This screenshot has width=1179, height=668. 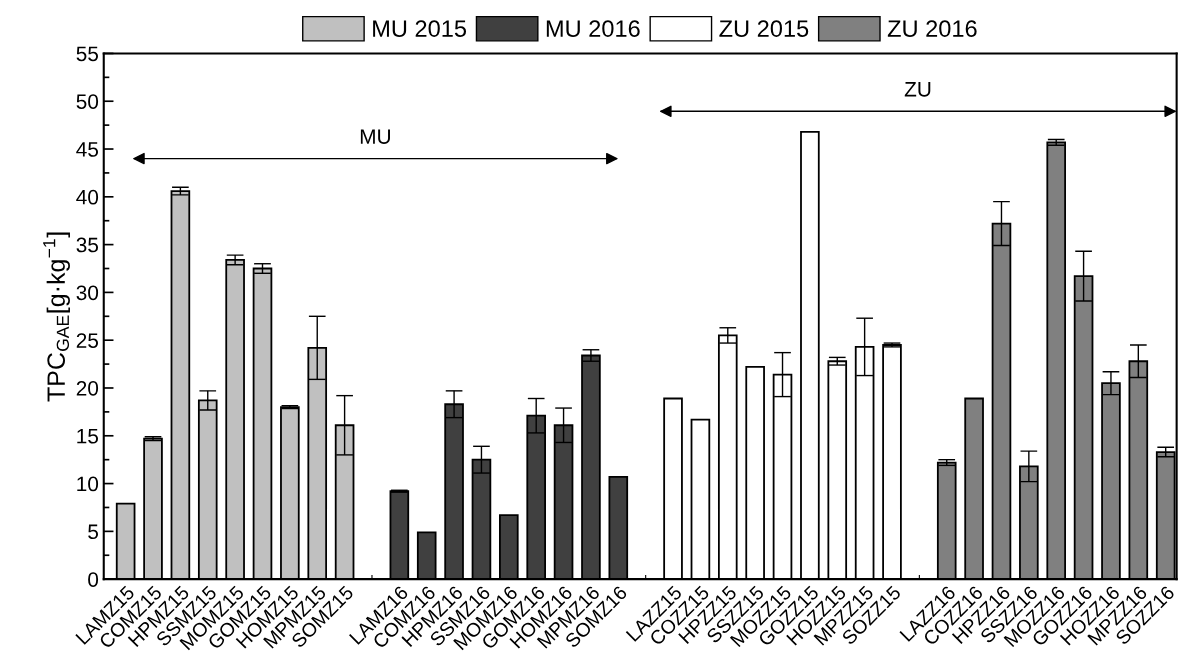 I want to click on y-tick-label: 15, so click(x=88, y=436).